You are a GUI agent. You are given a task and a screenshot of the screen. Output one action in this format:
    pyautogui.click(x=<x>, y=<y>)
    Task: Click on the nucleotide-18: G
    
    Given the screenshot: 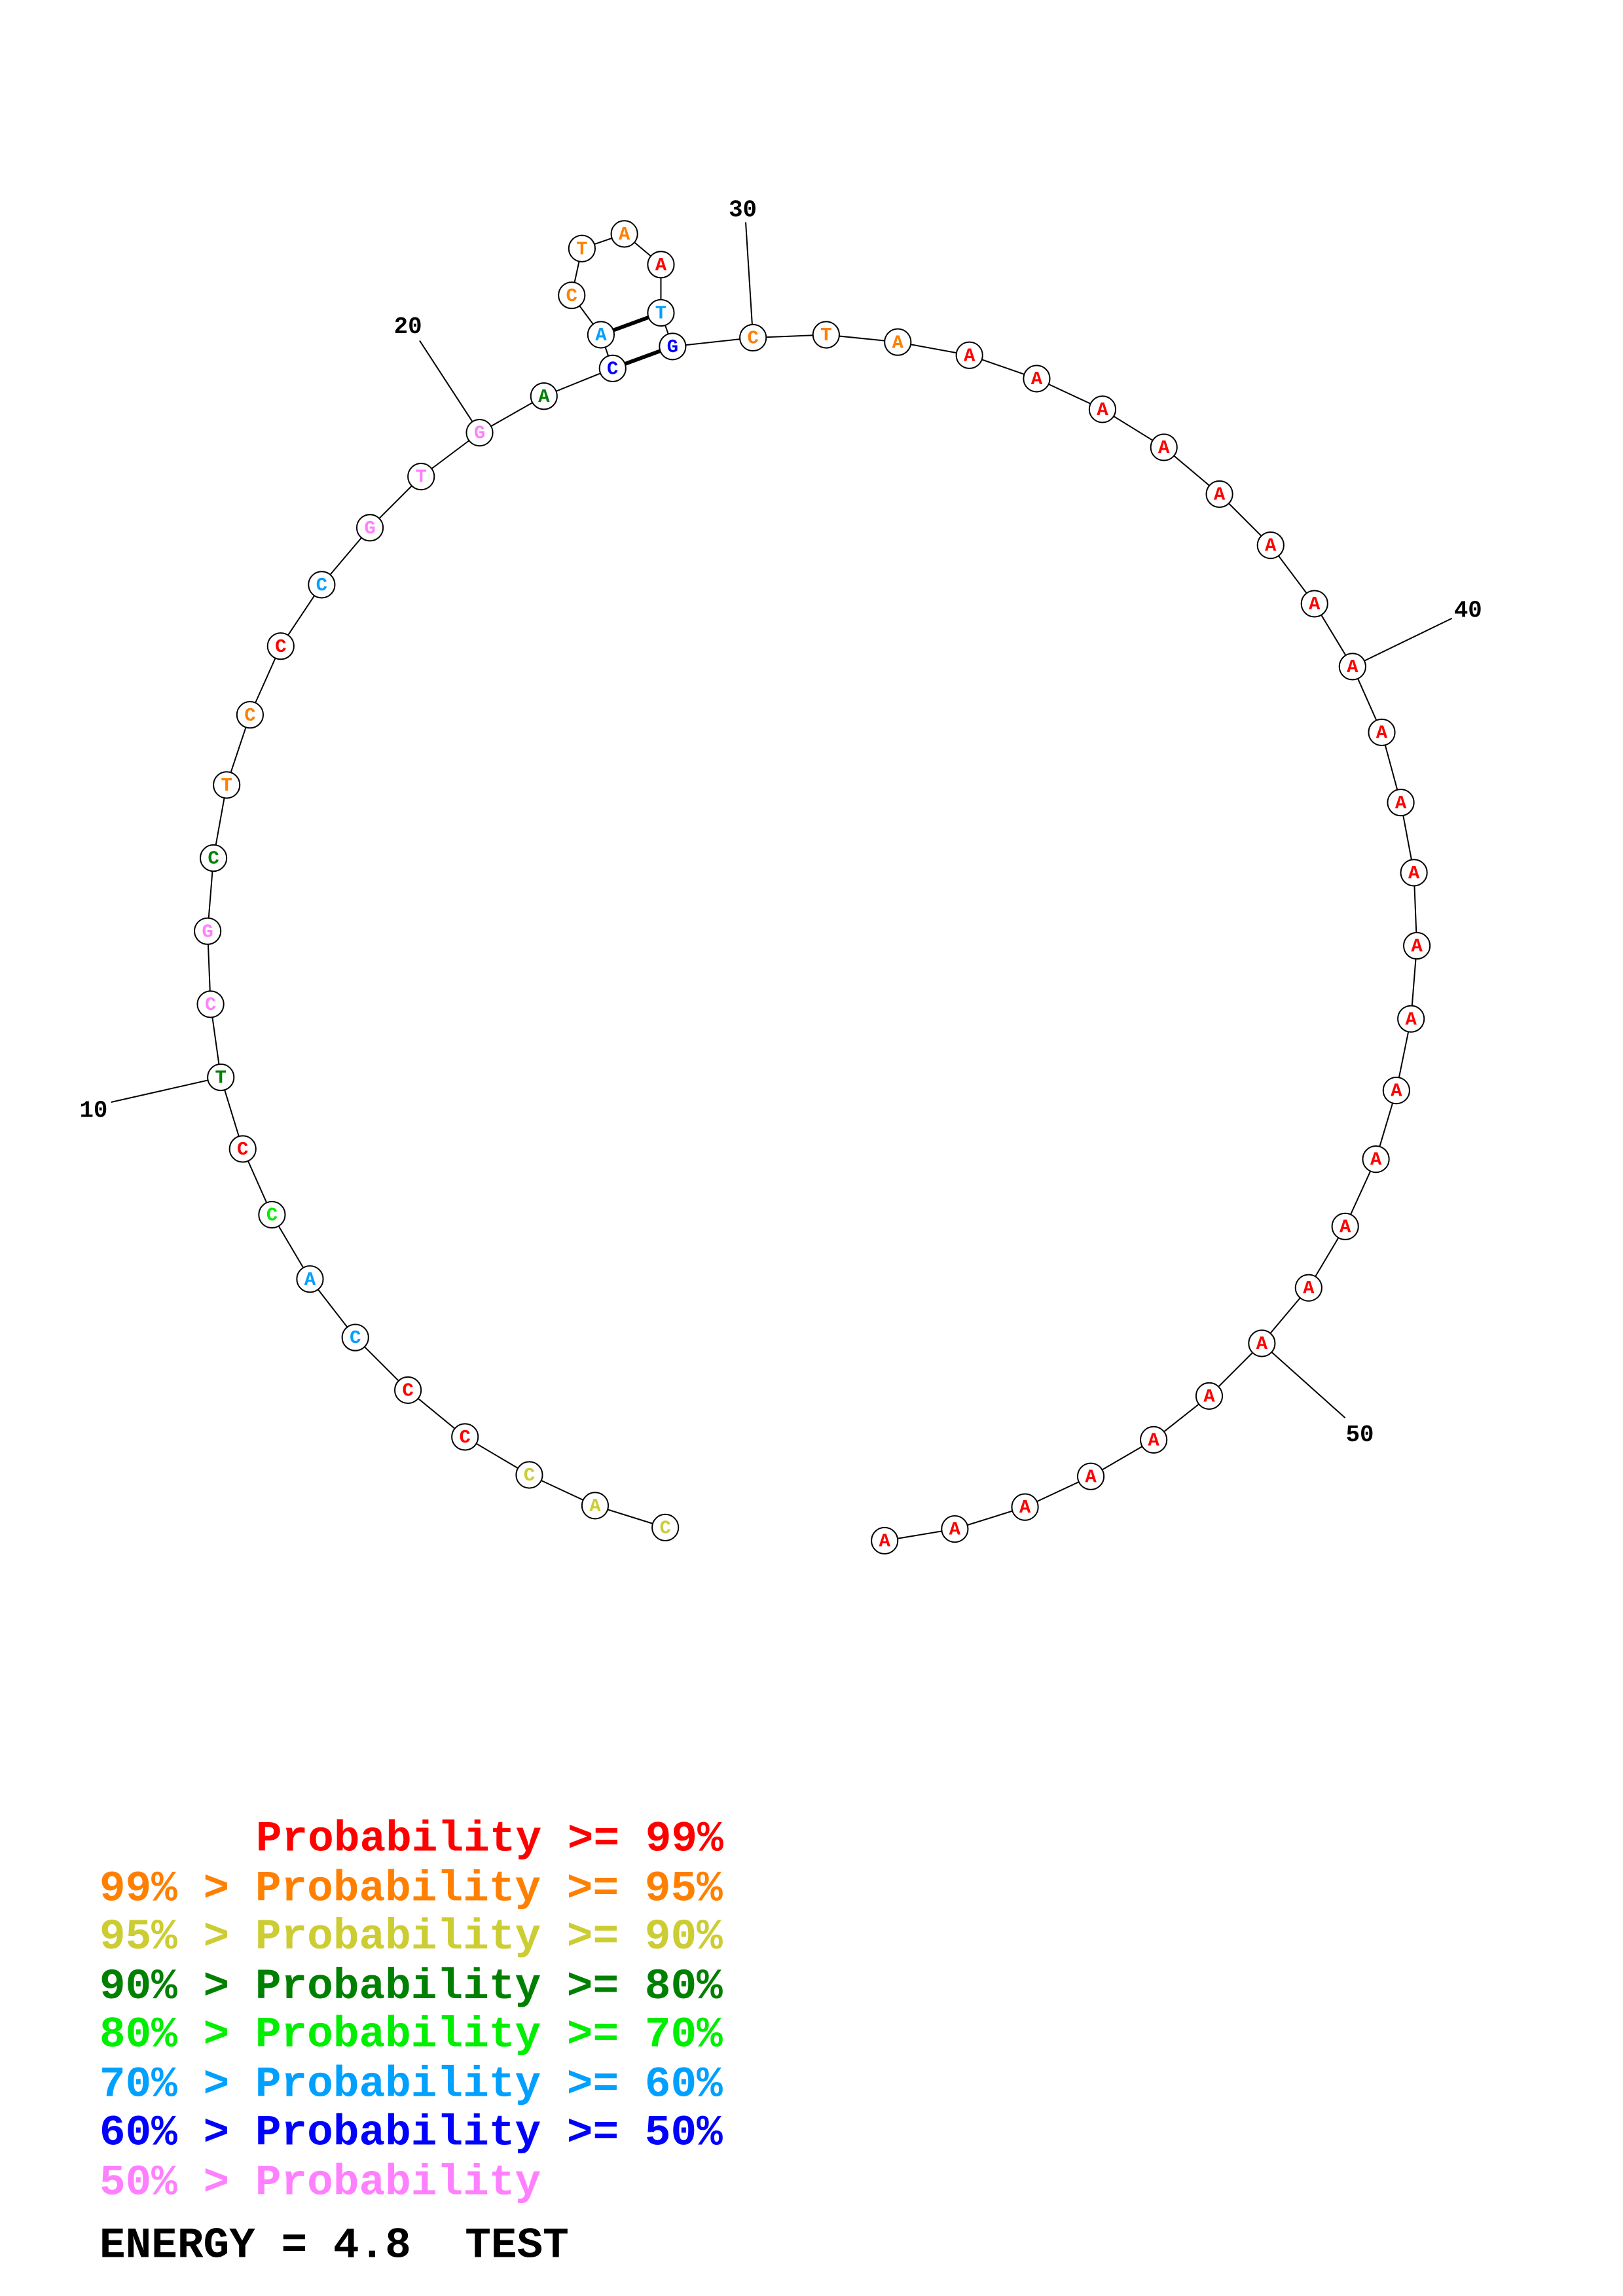 What is the action you would take?
    pyautogui.click(x=370, y=528)
    